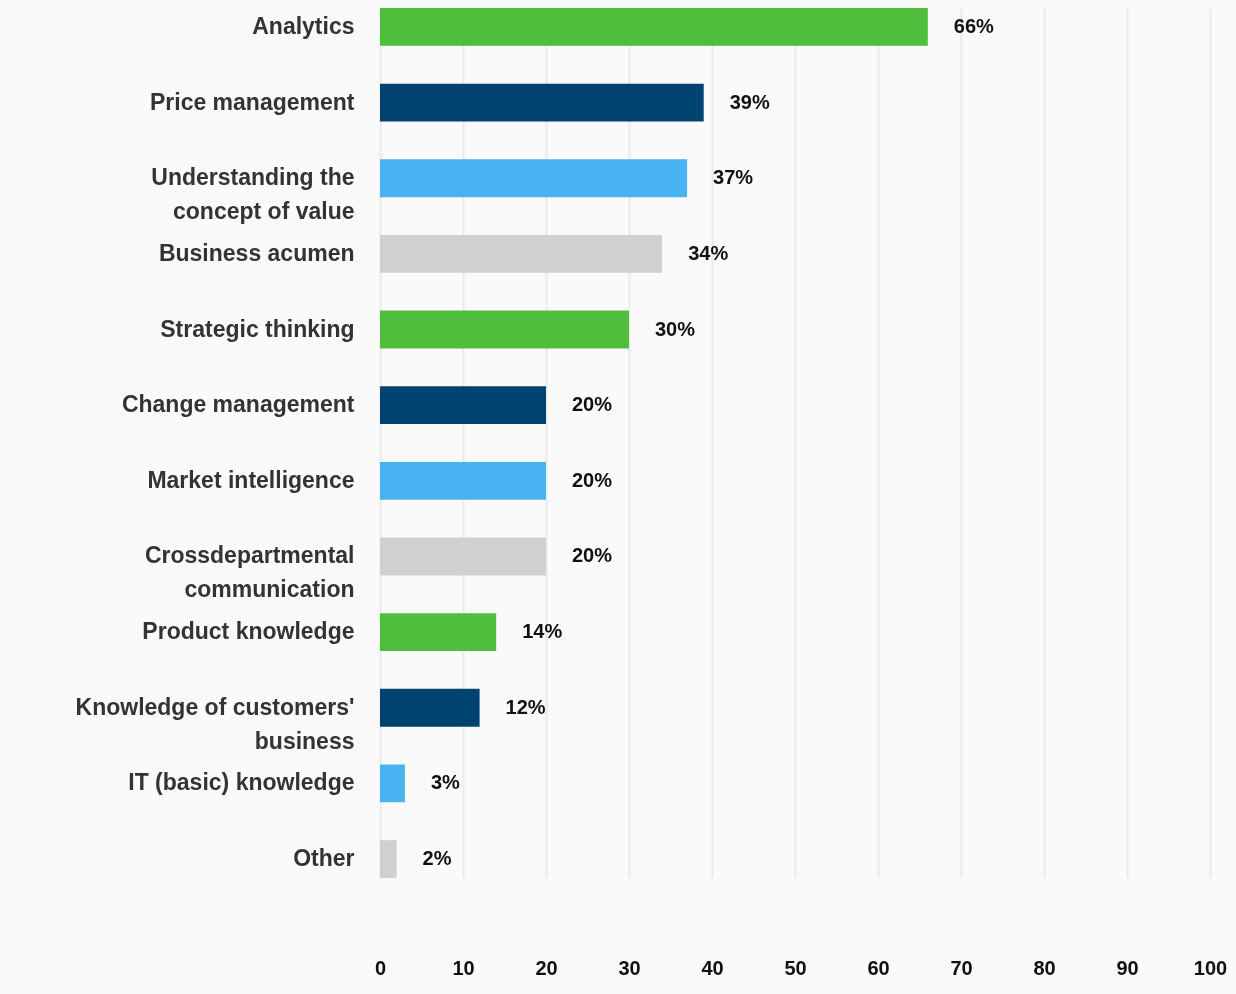 Image resolution: width=1236 pixels, height=994 pixels. Describe the element at coordinates (974, 25) in the screenshot. I see `data-label: 66%` at that location.